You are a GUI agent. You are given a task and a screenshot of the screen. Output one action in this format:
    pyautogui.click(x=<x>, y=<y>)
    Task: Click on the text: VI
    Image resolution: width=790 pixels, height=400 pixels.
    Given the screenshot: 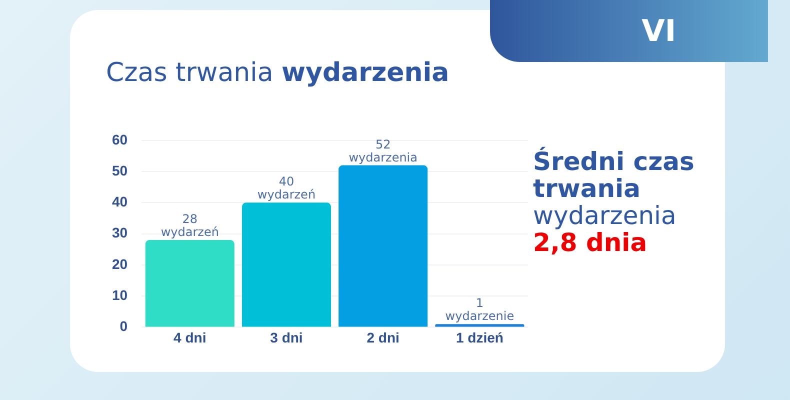 What is the action you would take?
    pyautogui.click(x=629, y=31)
    